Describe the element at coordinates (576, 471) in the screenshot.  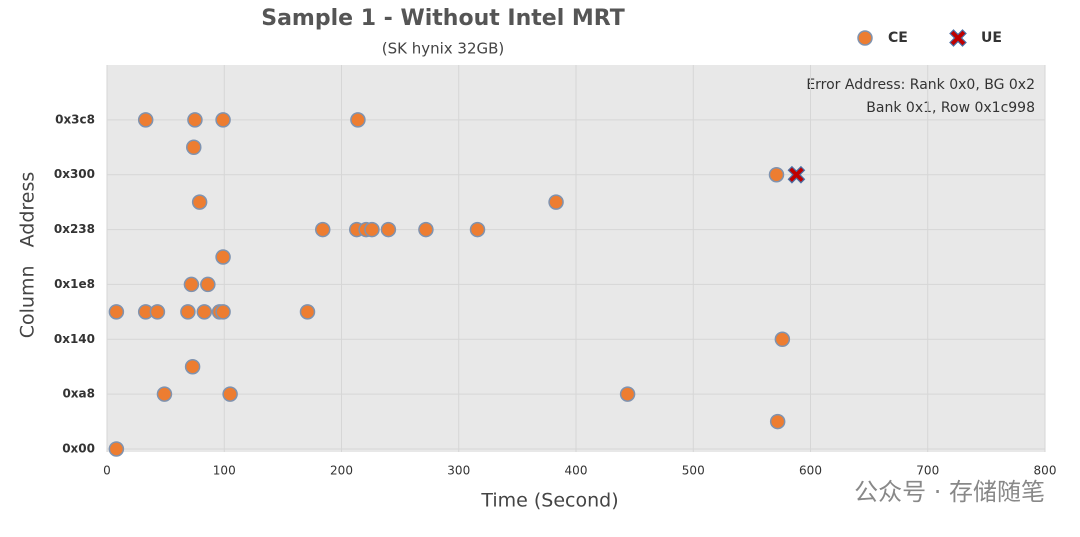
I see `x-tick-label: 400` at that location.